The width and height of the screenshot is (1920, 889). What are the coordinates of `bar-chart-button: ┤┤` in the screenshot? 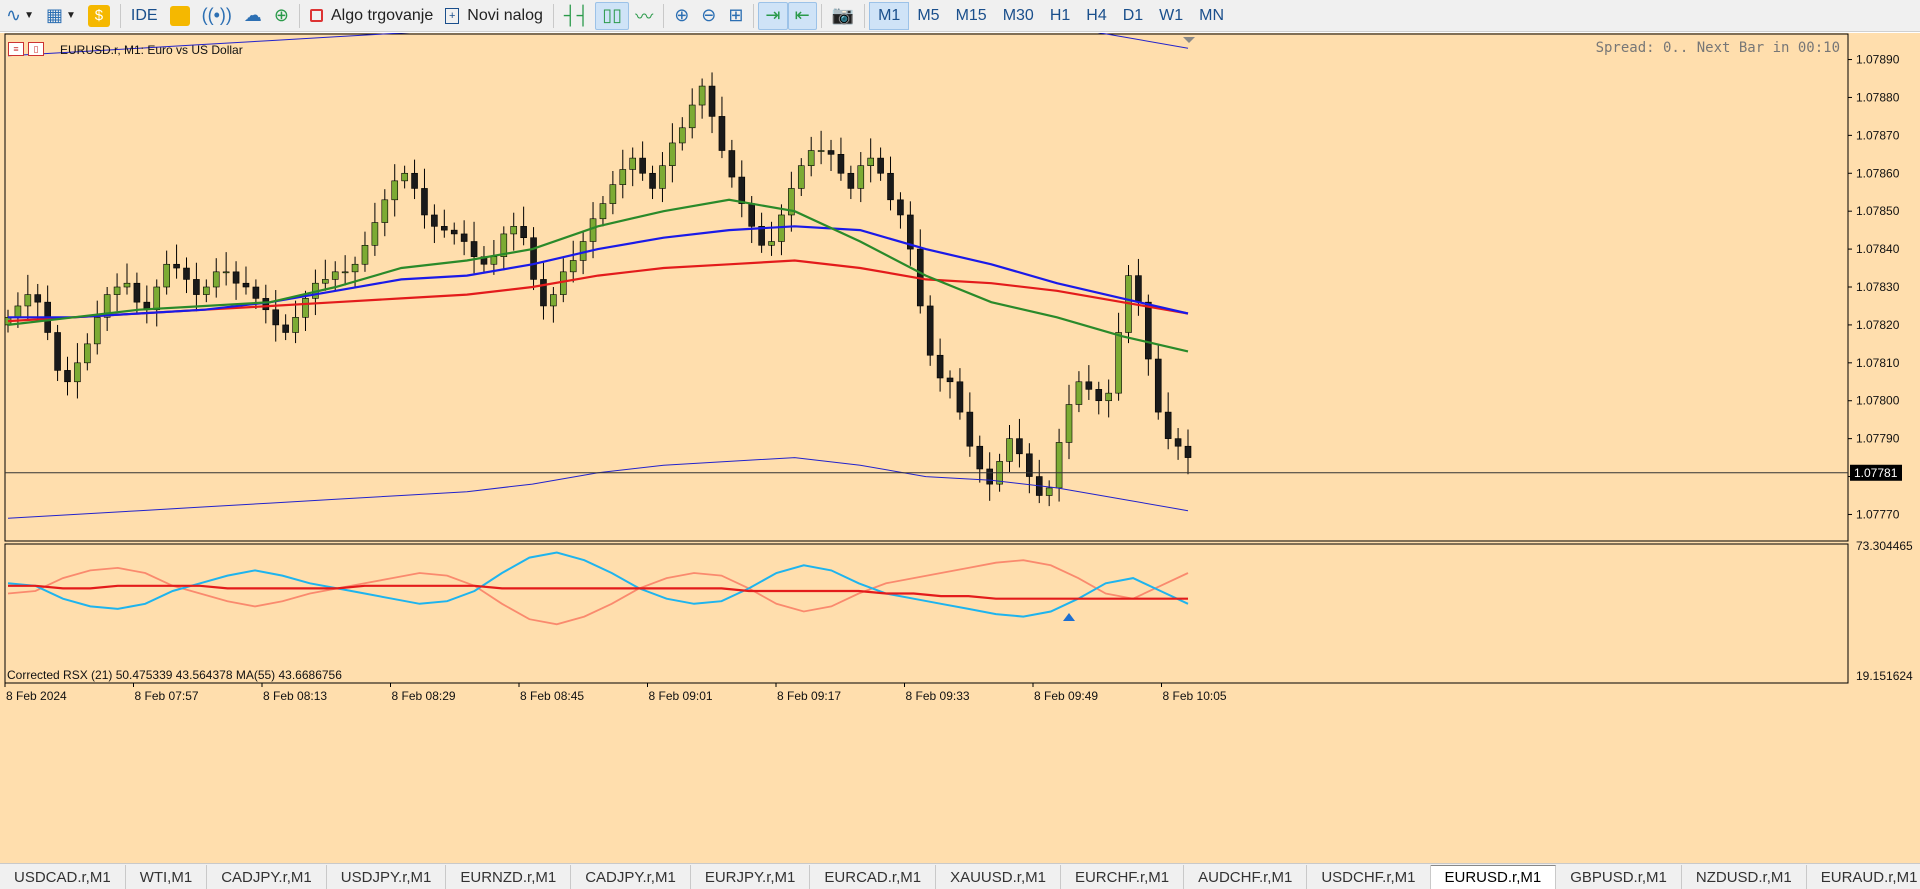 It's located at (577, 16).